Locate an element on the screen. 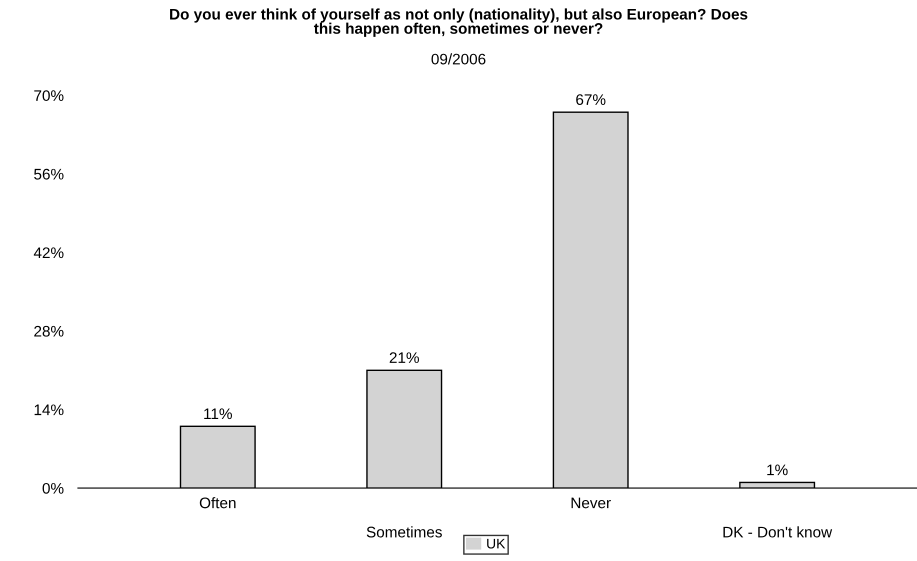  x-tick-label: DK - Don't know is located at coordinates (777, 532).